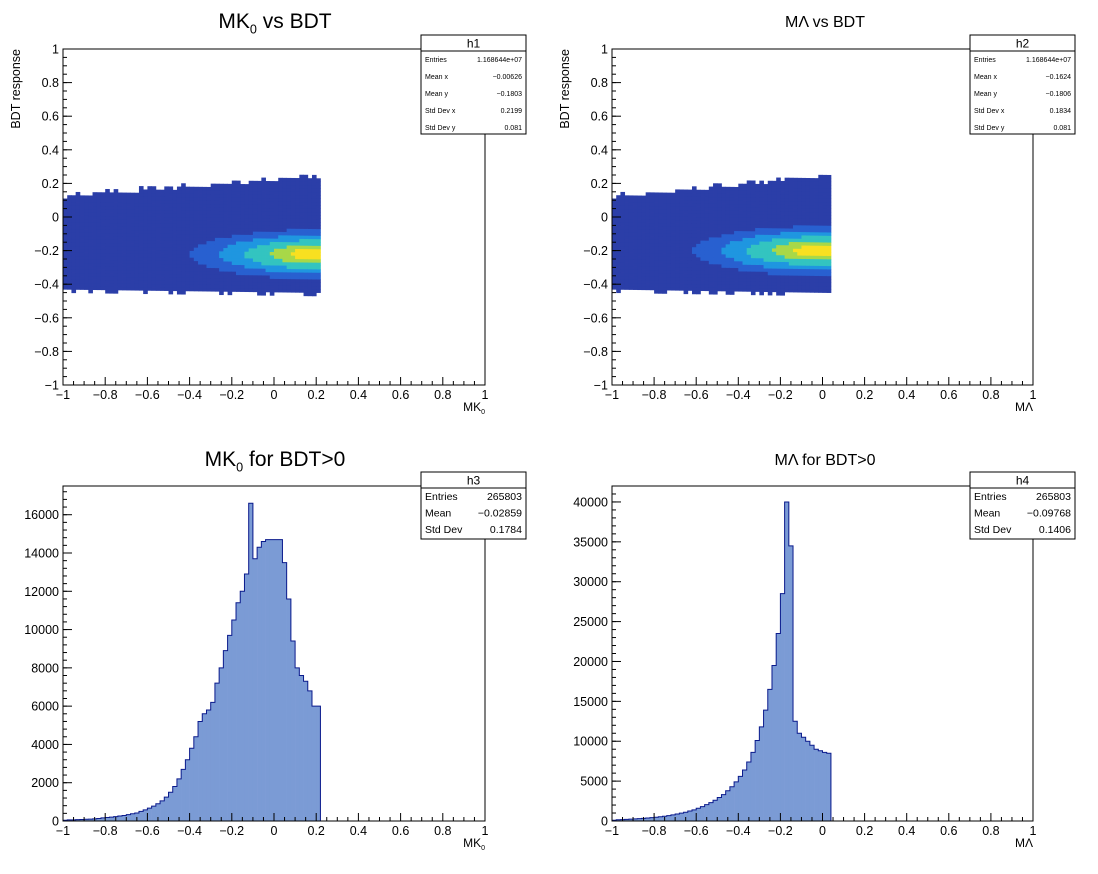 The height and width of the screenshot is (874, 1098). What do you see at coordinates (1024, 843) in the screenshot?
I see `x-axis-label: MΛ` at bounding box center [1024, 843].